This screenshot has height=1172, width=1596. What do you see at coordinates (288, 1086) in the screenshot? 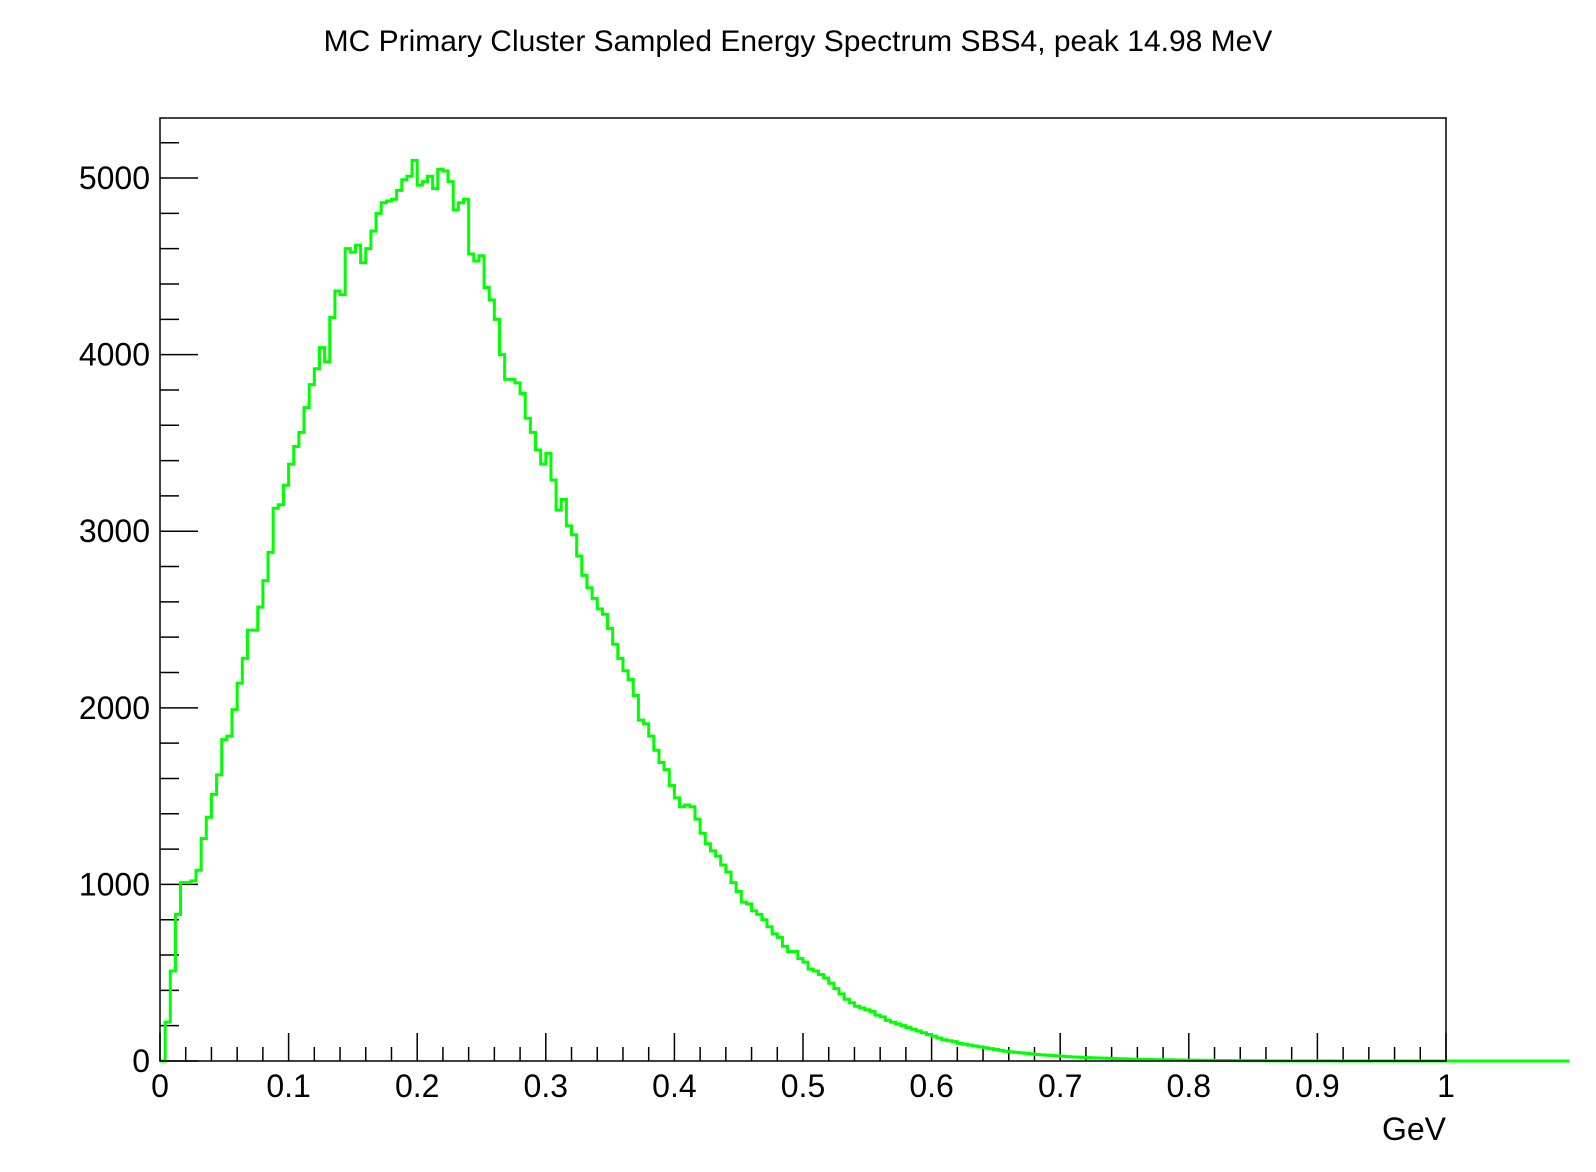
I see `x-tick-label: 0.1` at bounding box center [288, 1086].